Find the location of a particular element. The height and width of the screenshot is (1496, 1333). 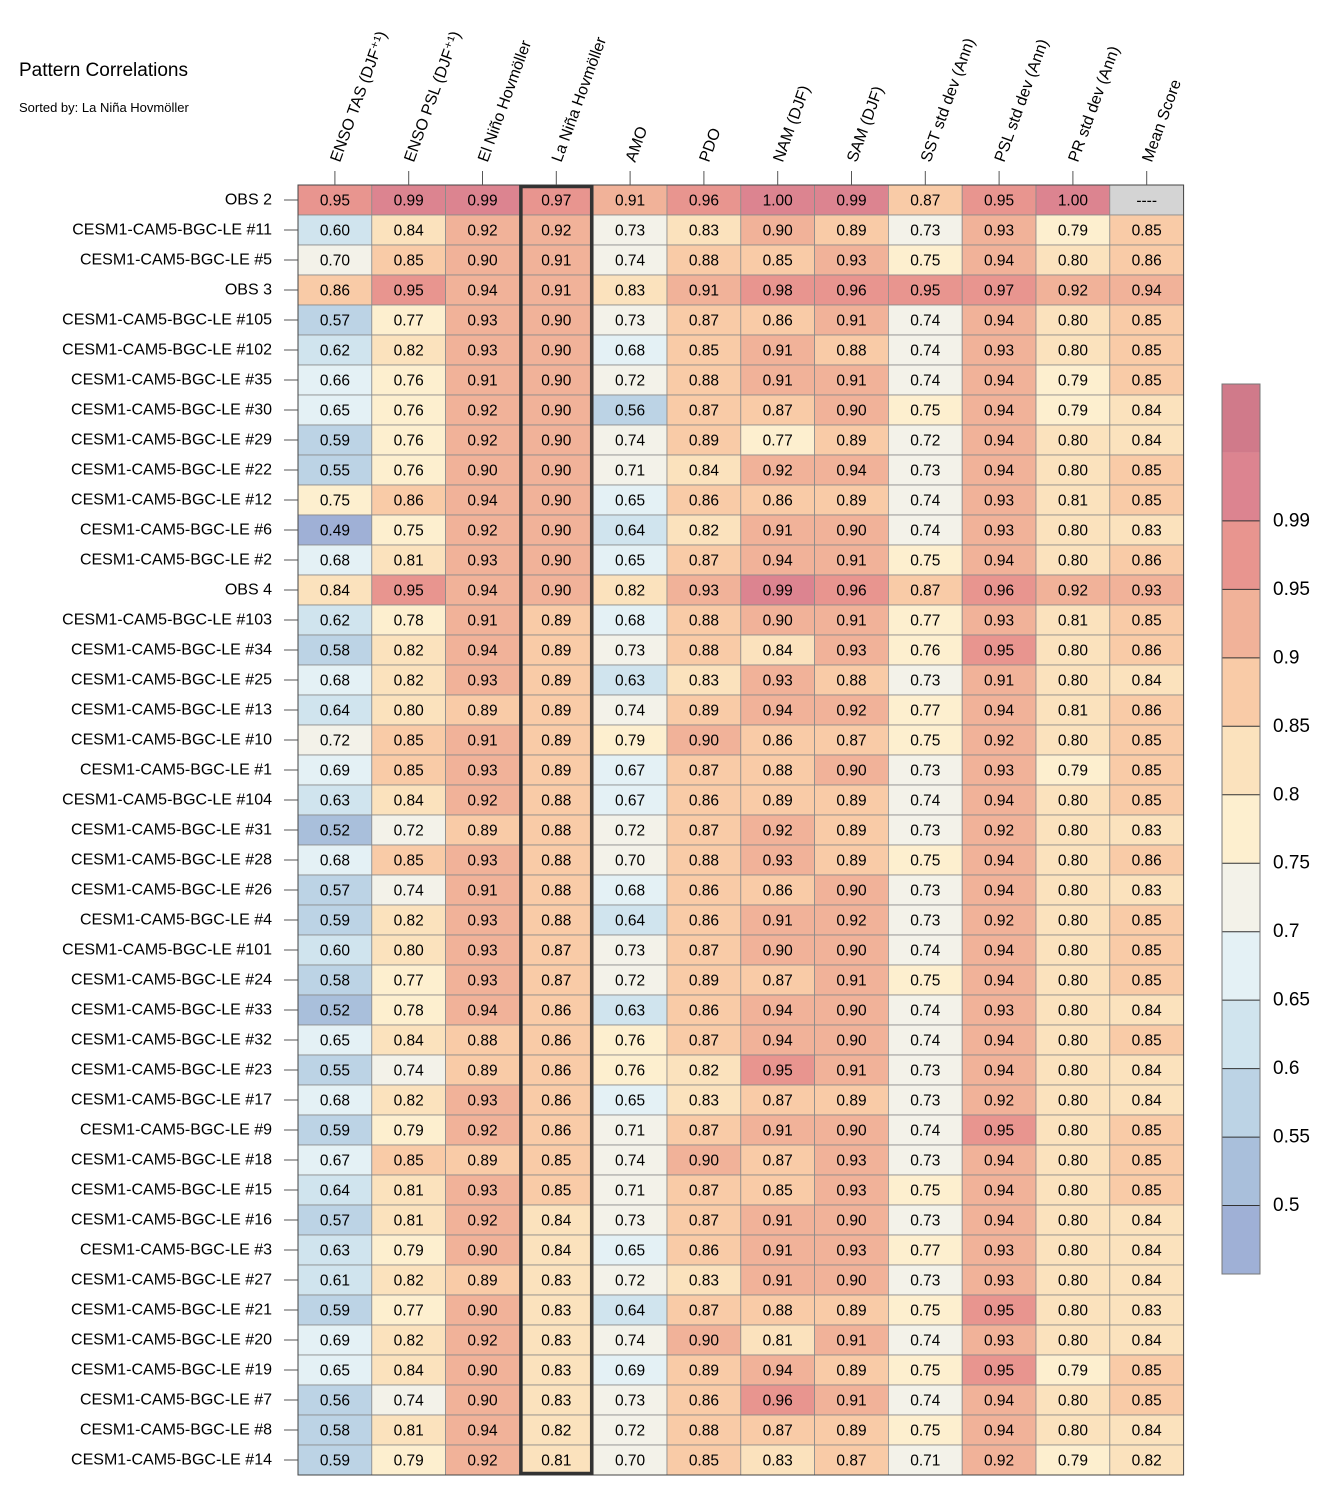

cell-value: 0.93 is located at coordinates (482, 1191).